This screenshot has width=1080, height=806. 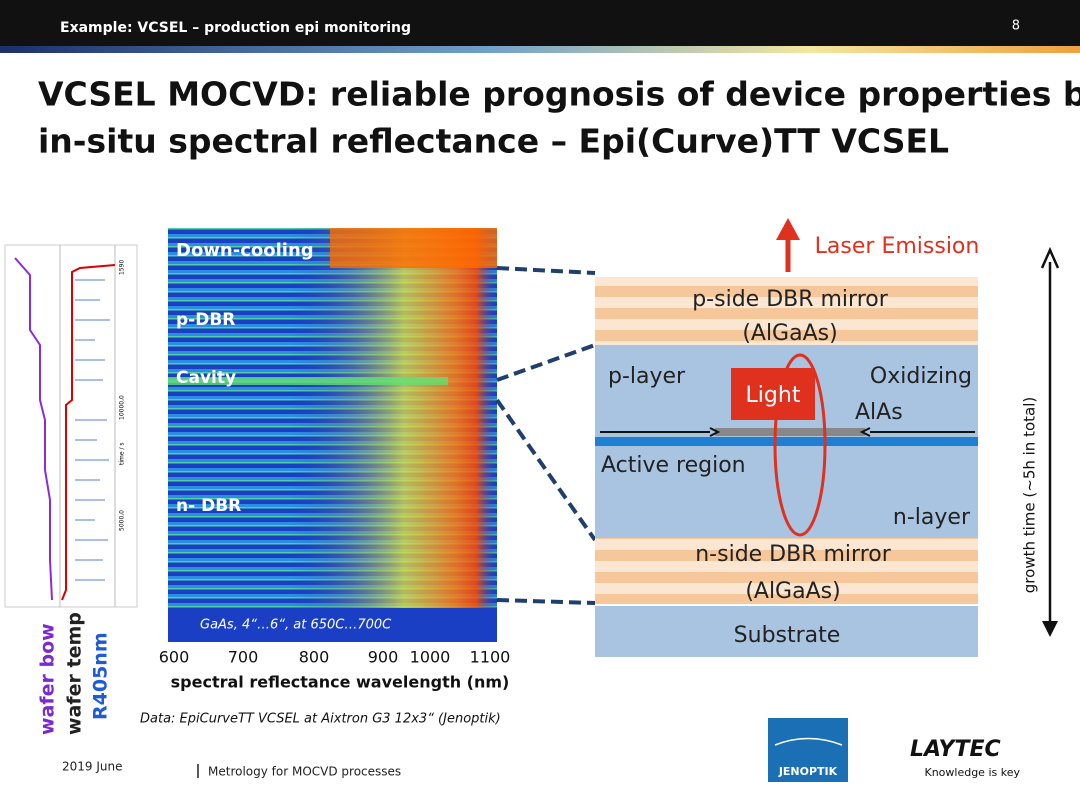 What do you see at coordinates (92, 767) in the screenshot?
I see `footer-date: 2019 June` at bounding box center [92, 767].